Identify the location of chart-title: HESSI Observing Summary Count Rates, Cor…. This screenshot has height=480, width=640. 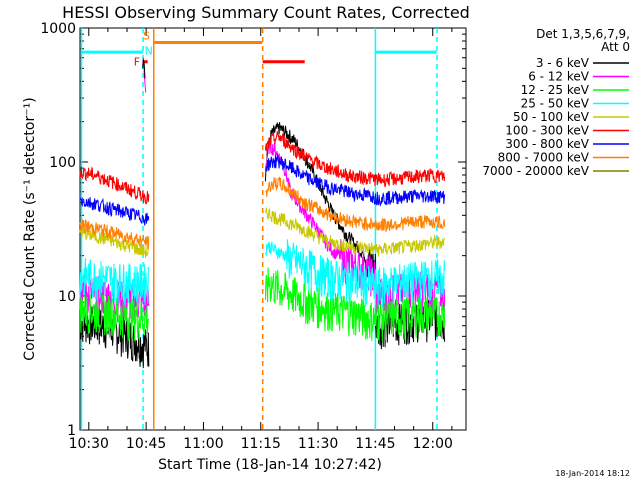
(266, 12).